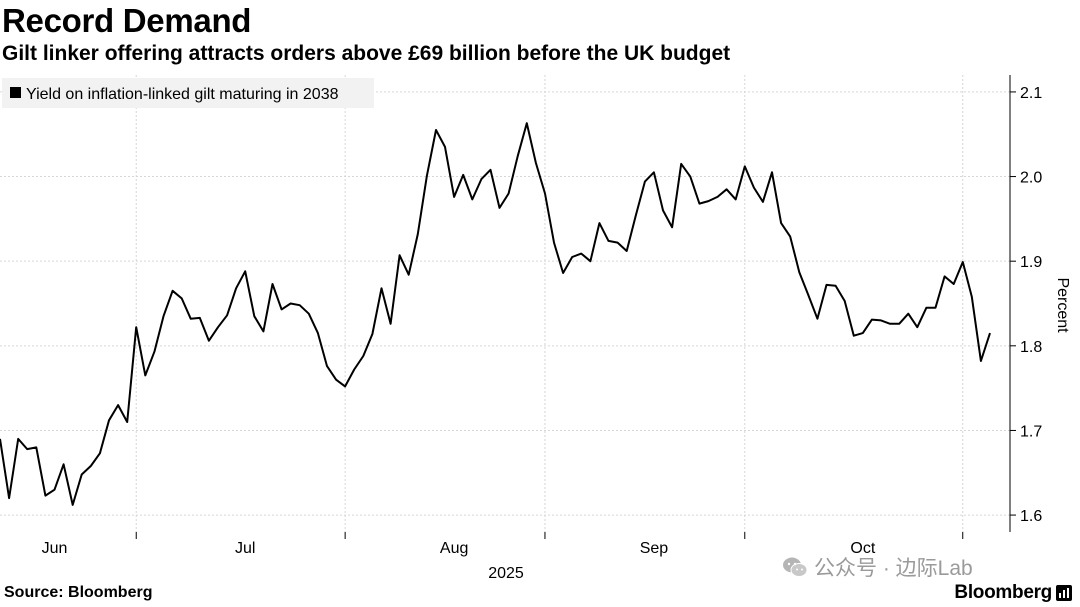  I want to click on y-tick-label: 1.7, so click(1031, 431).